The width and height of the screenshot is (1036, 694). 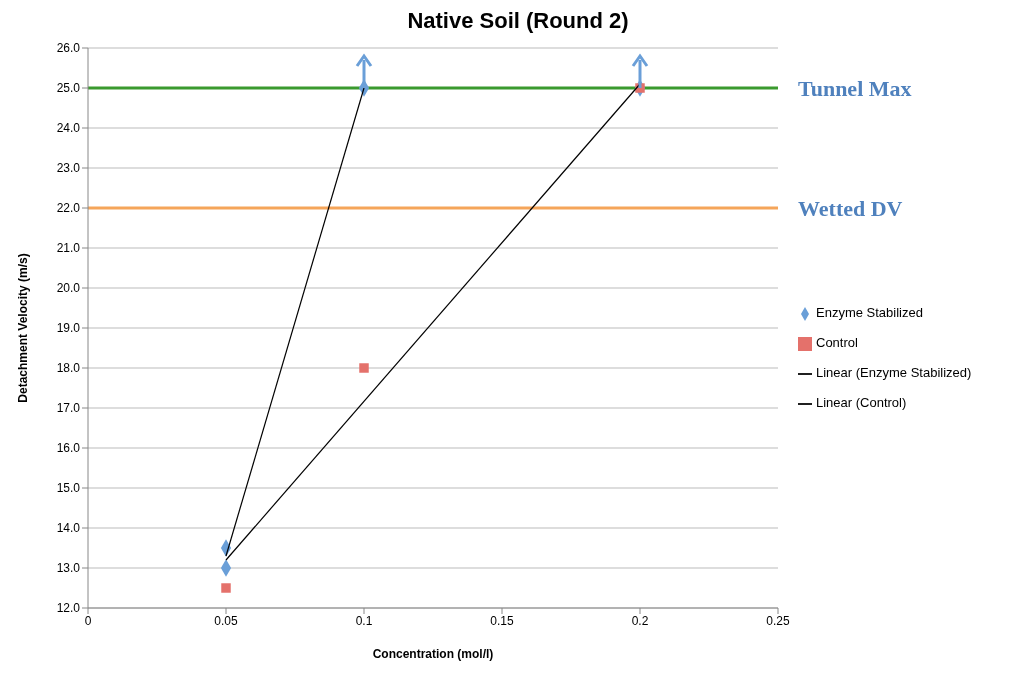 I want to click on legend-label: Linear (Enzyme Stabilized), so click(x=894, y=372).